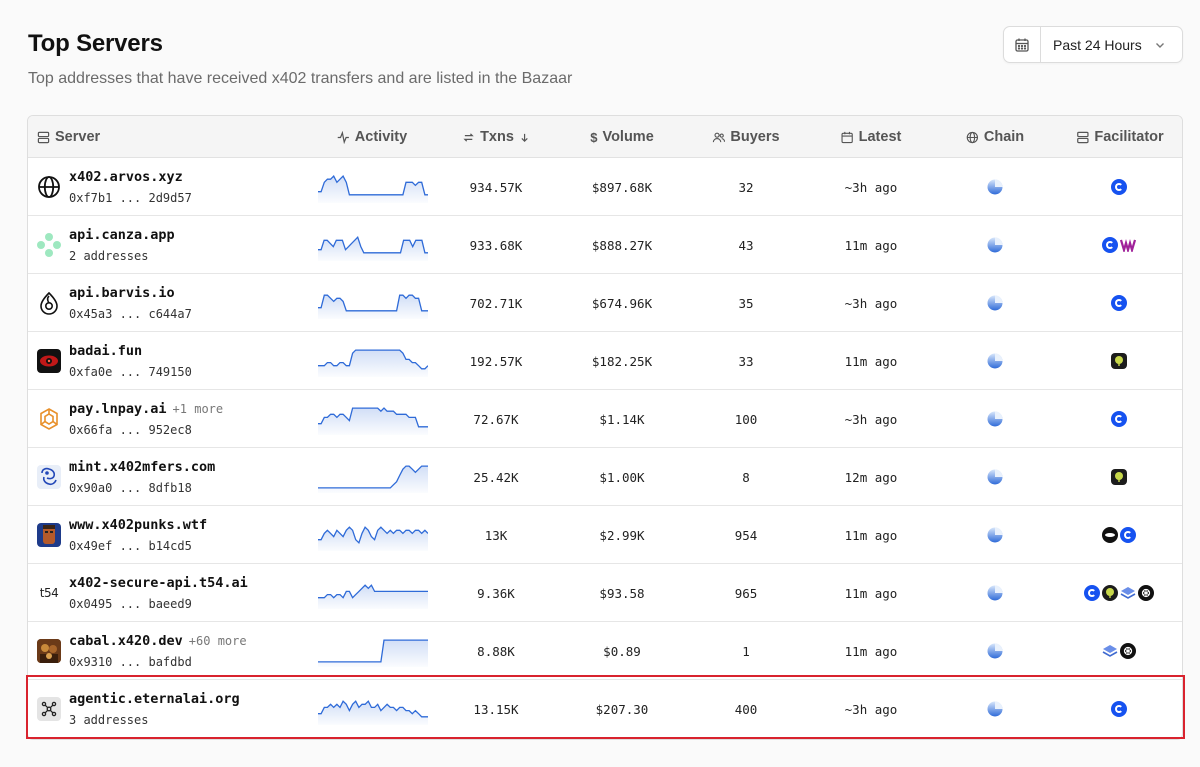 Image resolution: width=1200 pixels, height=767 pixels. What do you see at coordinates (146, 409) in the screenshot?
I see `server-name: pay.lnpay.ai +1 more` at bounding box center [146, 409].